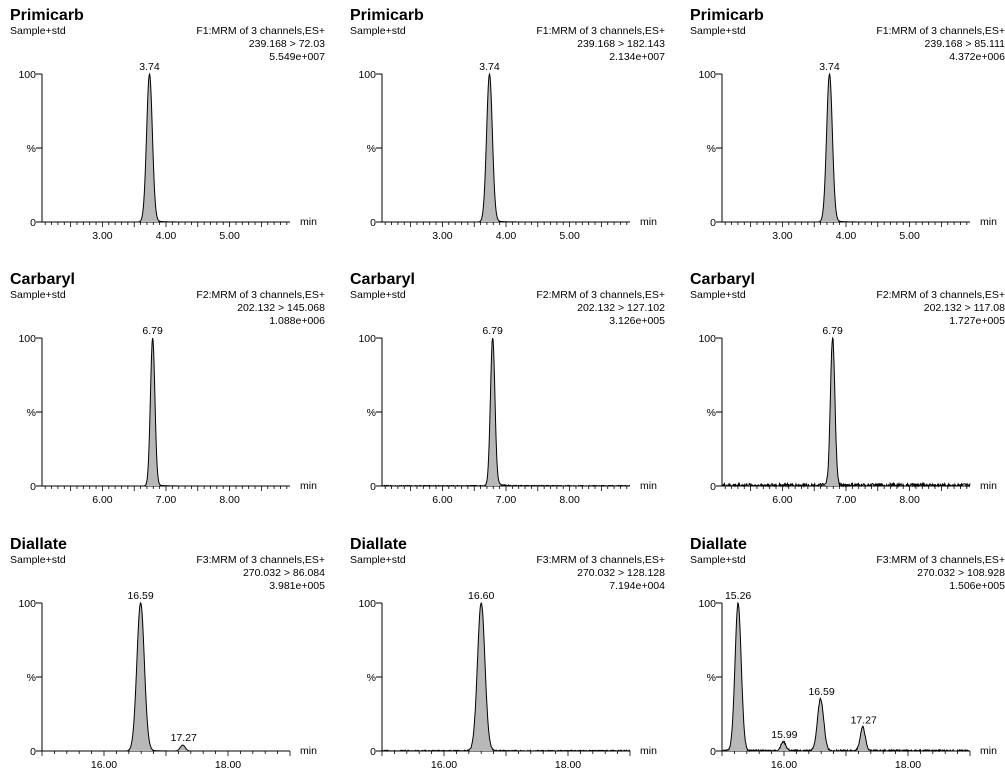 This screenshot has height=774, width=1005. What do you see at coordinates (621, 573) in the screenshot?
I see `transition-label: 270.032 > 128.128` at bounding box center [621, 573].